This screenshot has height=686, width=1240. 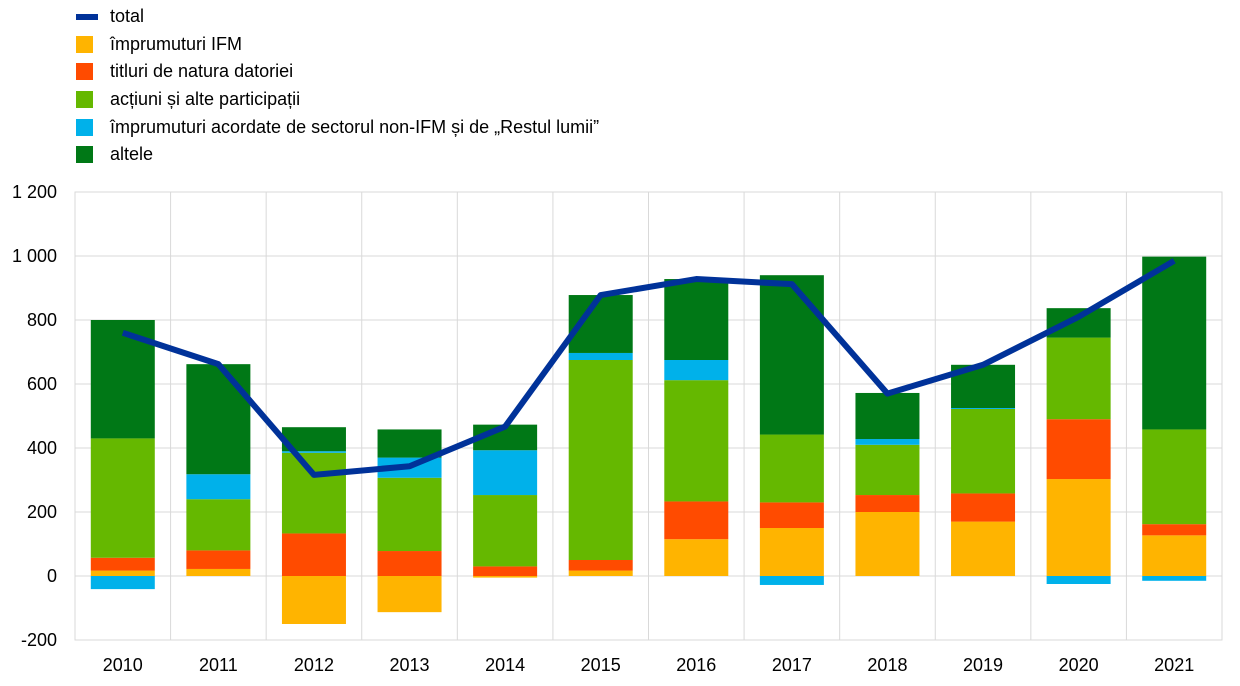 What do you see at coordinates (337, 155) in the screenshot?
I see `legend-item: altele` at bounding box center [337, 155].